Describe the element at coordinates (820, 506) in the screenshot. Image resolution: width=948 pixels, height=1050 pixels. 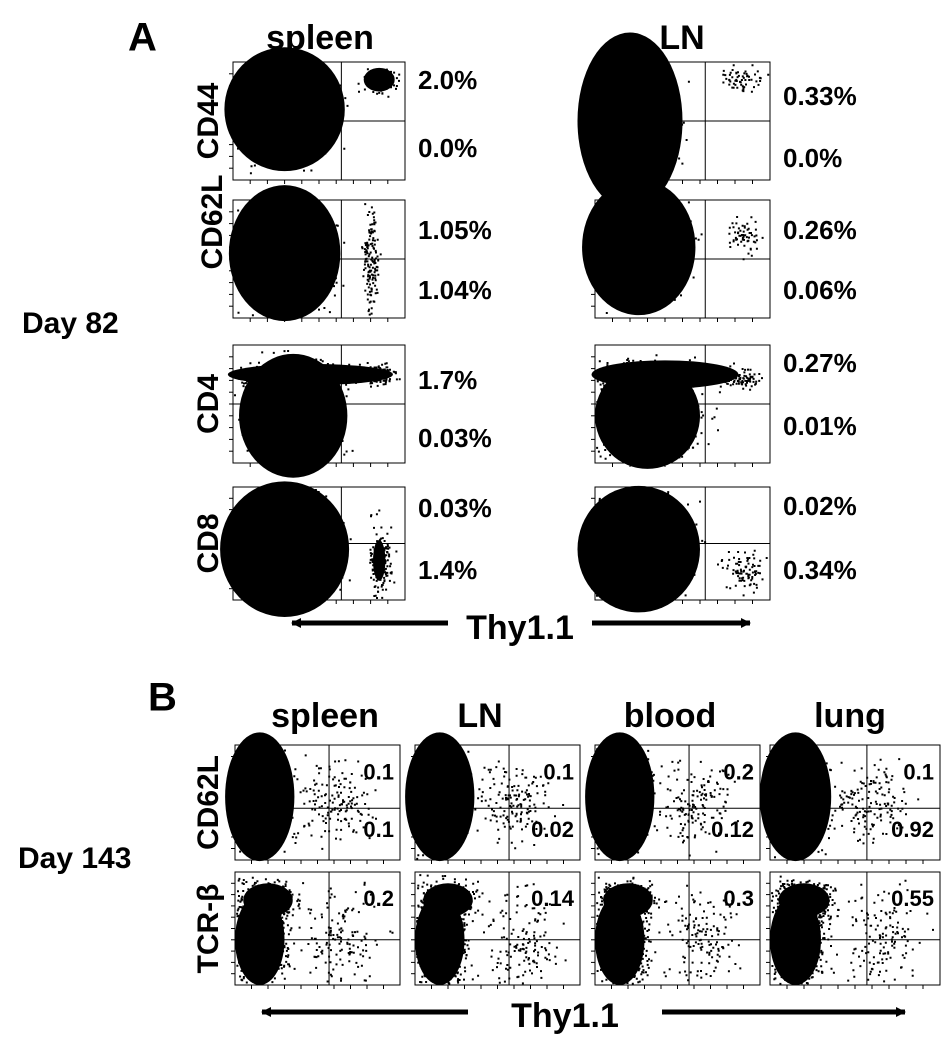
I see `quadrant-percent: 0.02%` at that location.